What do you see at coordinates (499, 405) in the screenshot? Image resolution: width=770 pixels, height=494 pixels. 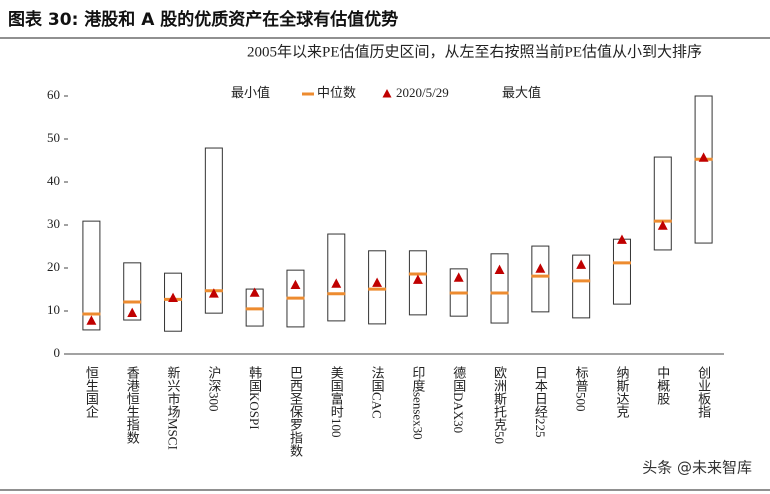 I see `x-tick-label: 欧洲斯托克50` at bounding box center [499, 405].